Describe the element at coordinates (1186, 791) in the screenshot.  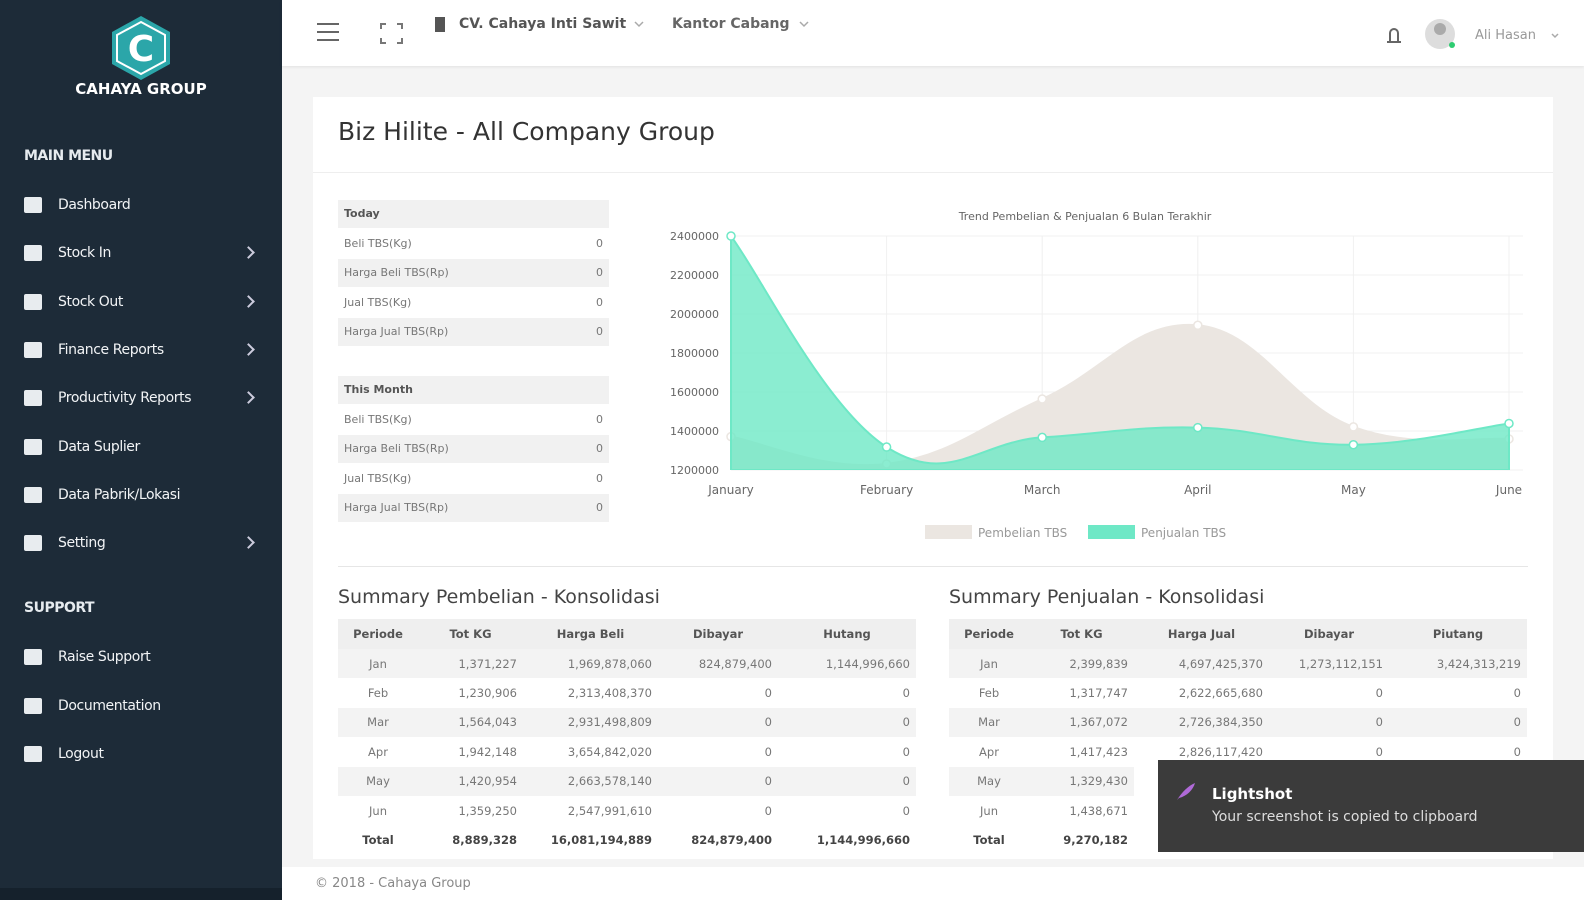
I see `toast-icon` at that location.